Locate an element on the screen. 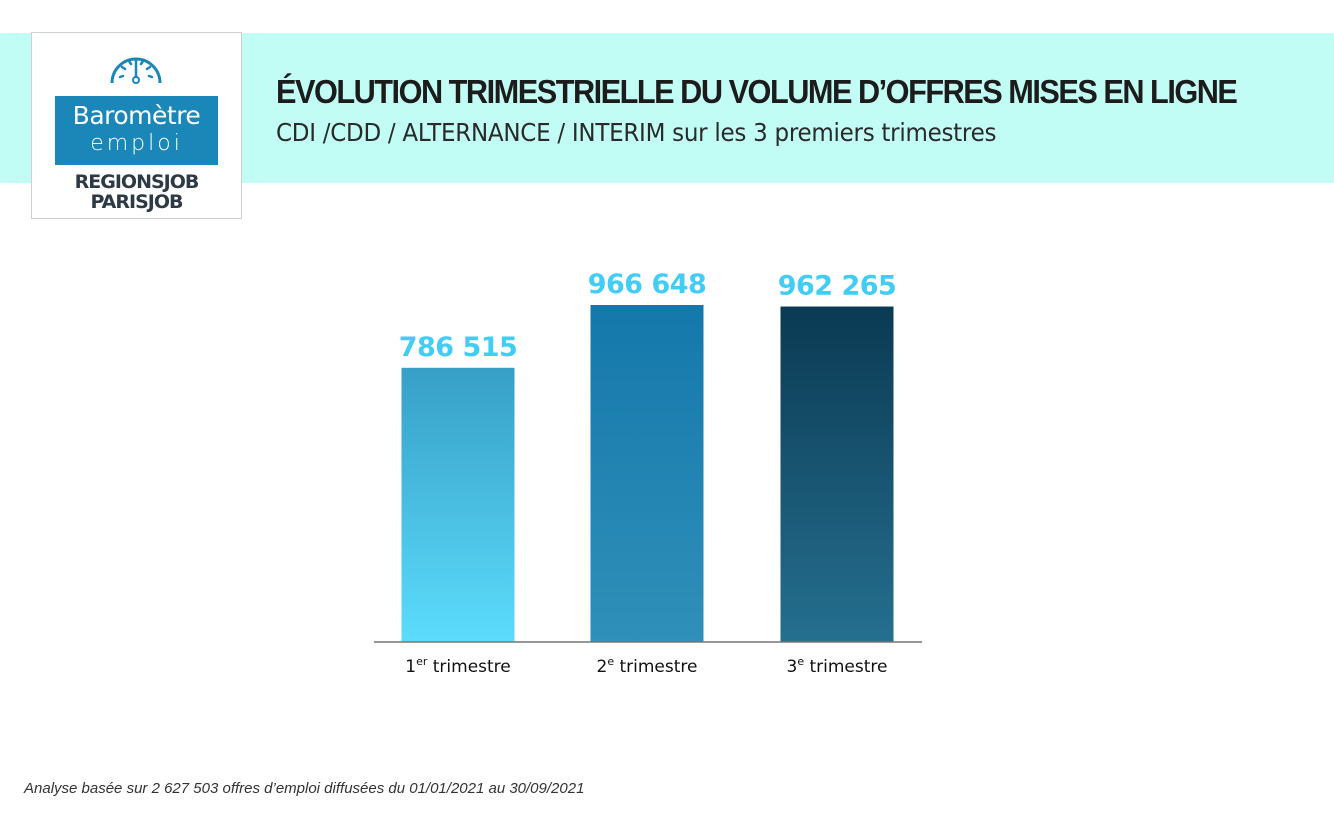  value-label-q2: 966 648 is located at coordinates (647, 284).